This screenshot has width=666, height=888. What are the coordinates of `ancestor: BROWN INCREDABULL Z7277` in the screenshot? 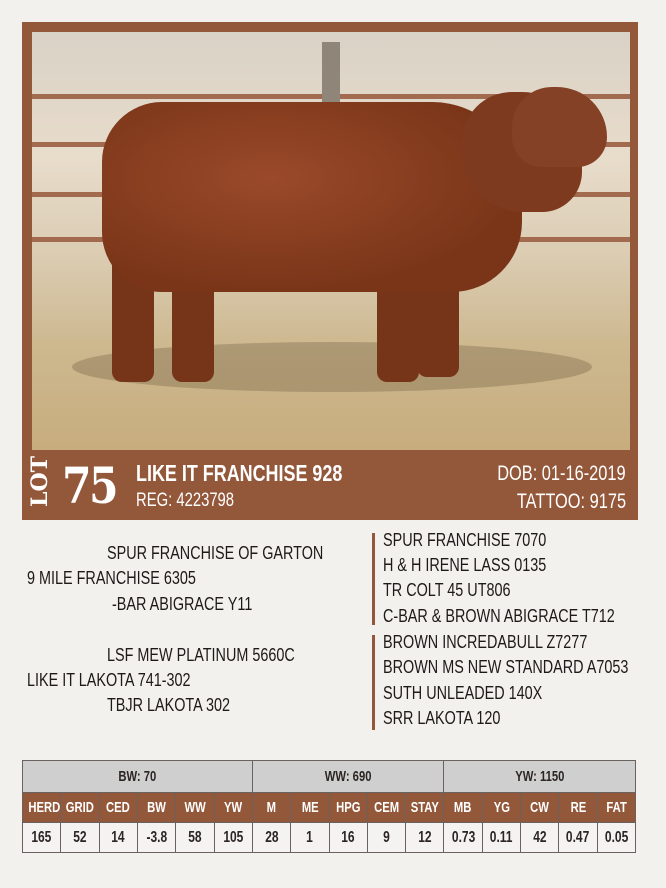 It's located at (485, 642).